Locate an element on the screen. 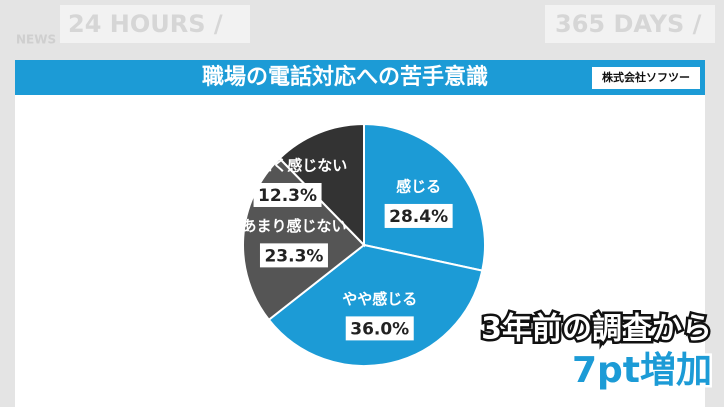  slice-label: 感じる is located at coordinates (418, 186).